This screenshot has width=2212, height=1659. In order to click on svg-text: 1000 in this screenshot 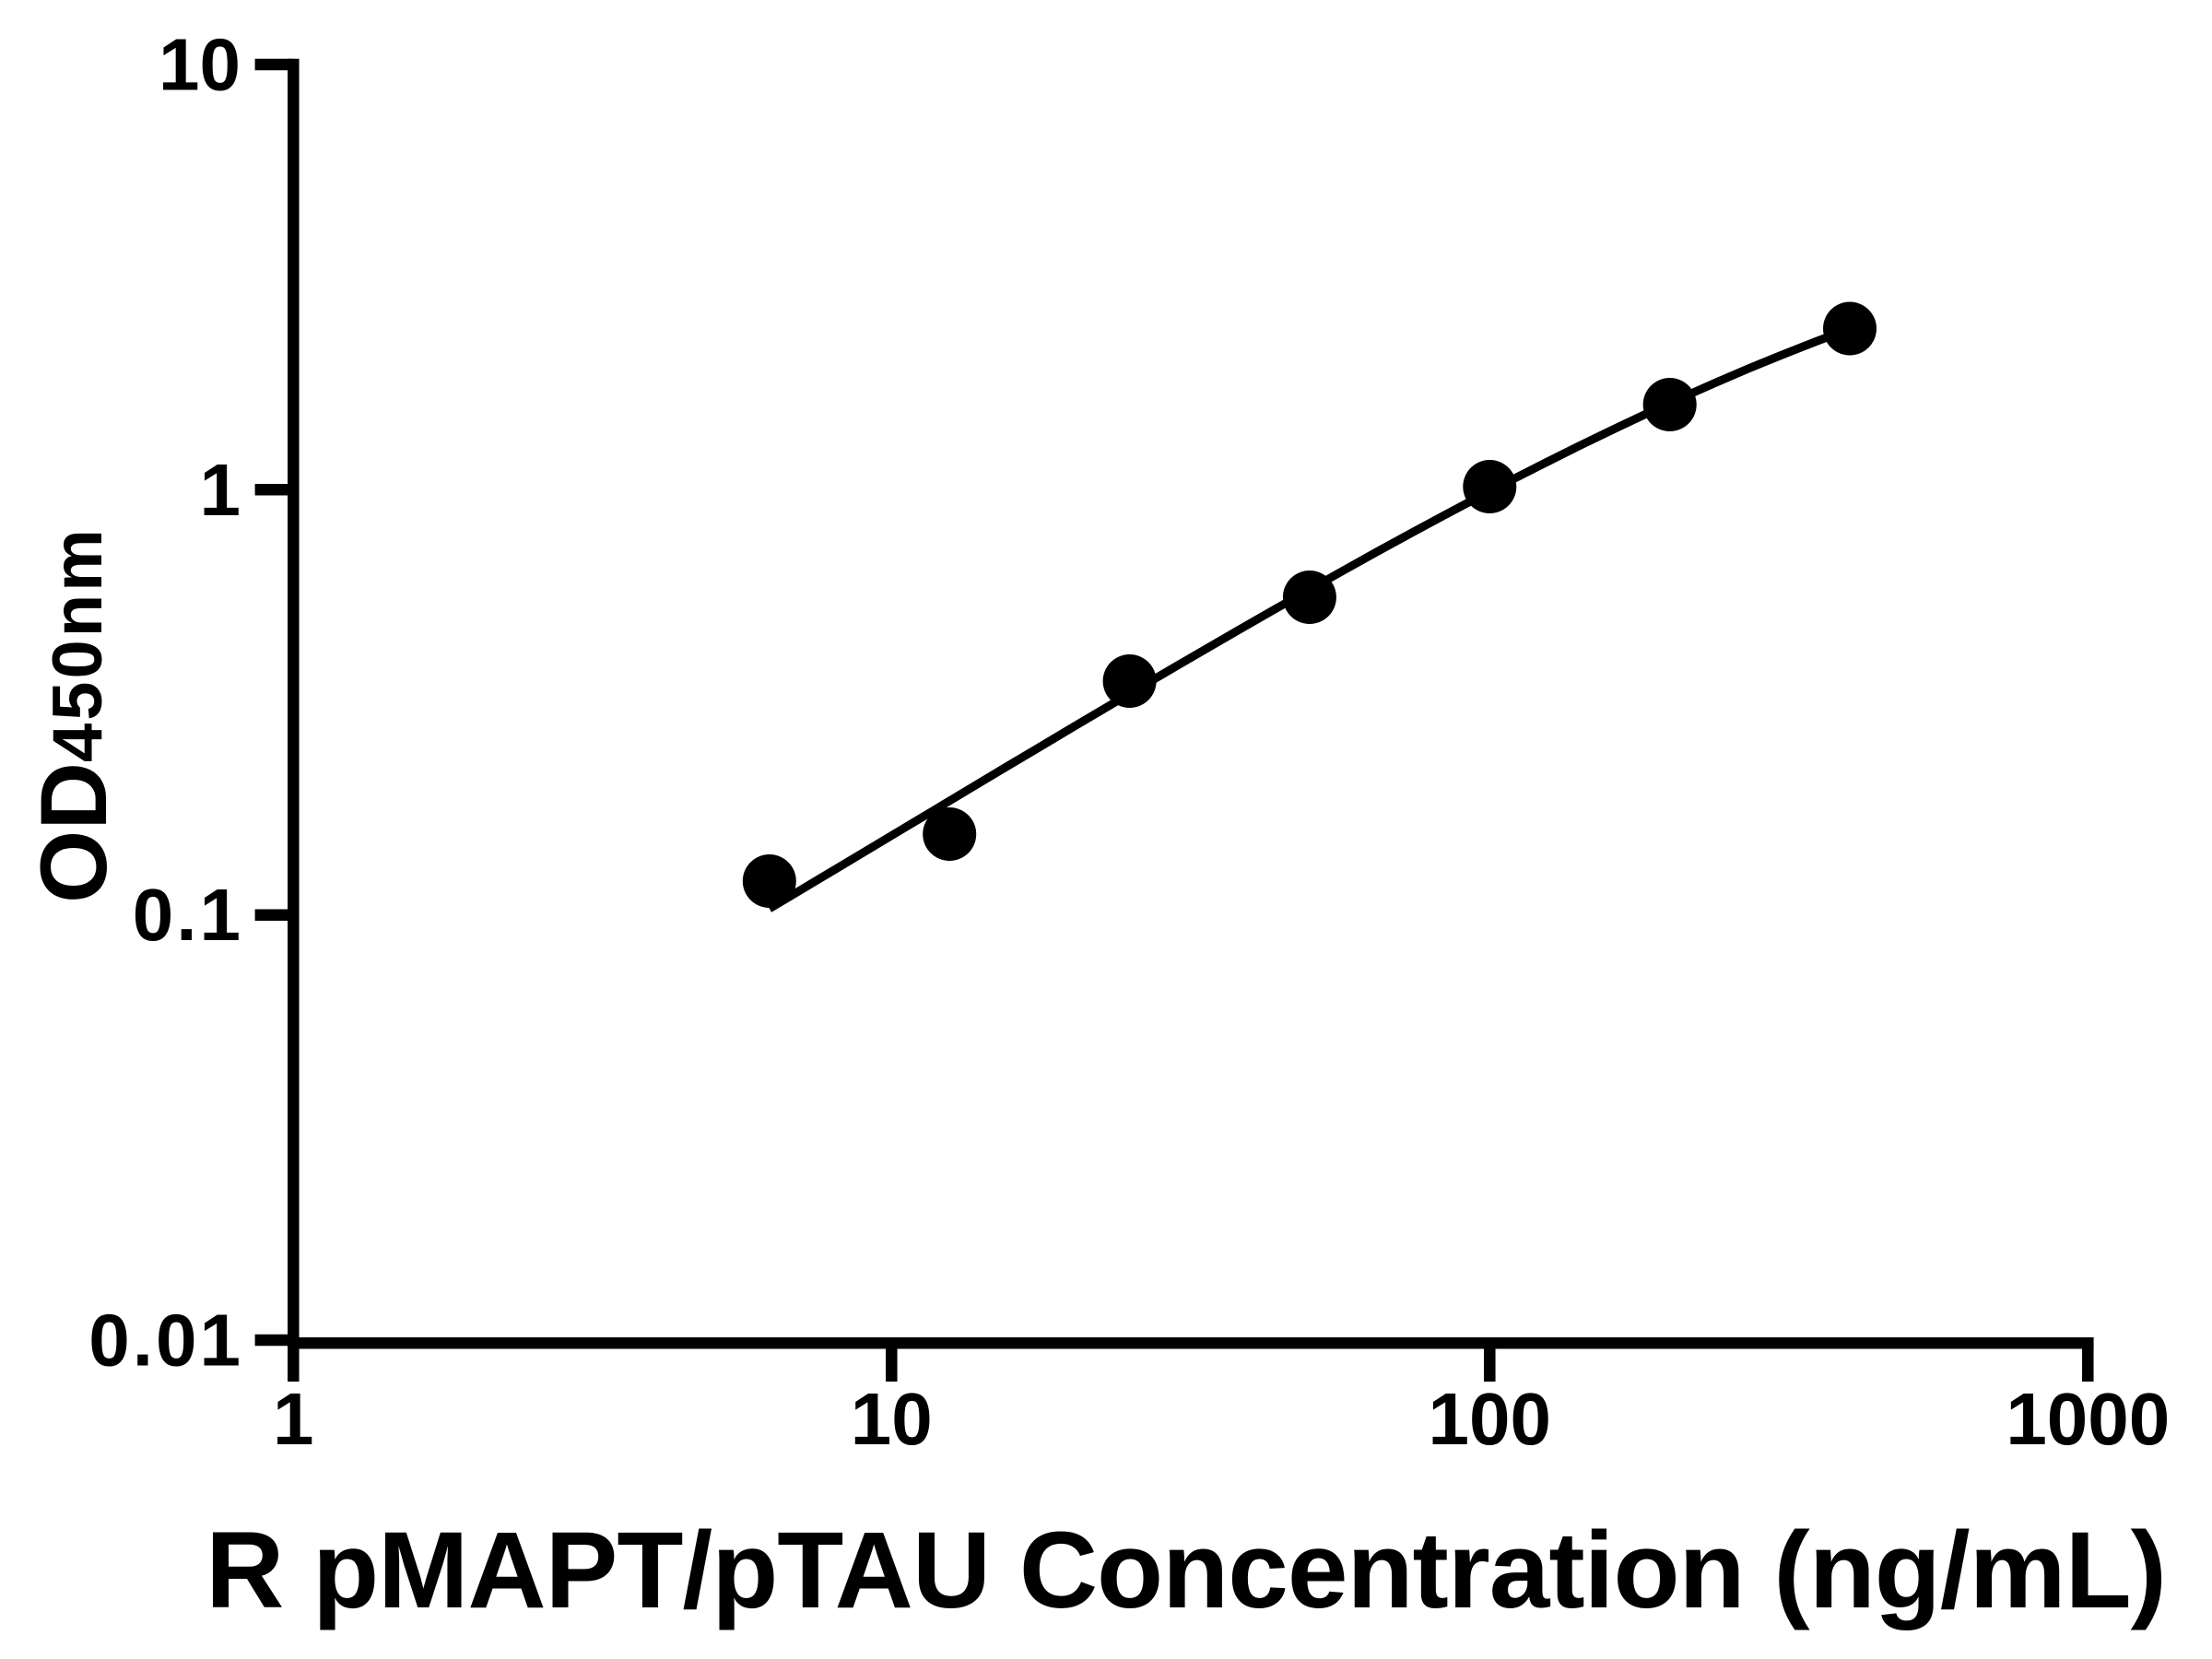, I will do `click(2088, 1419)`.